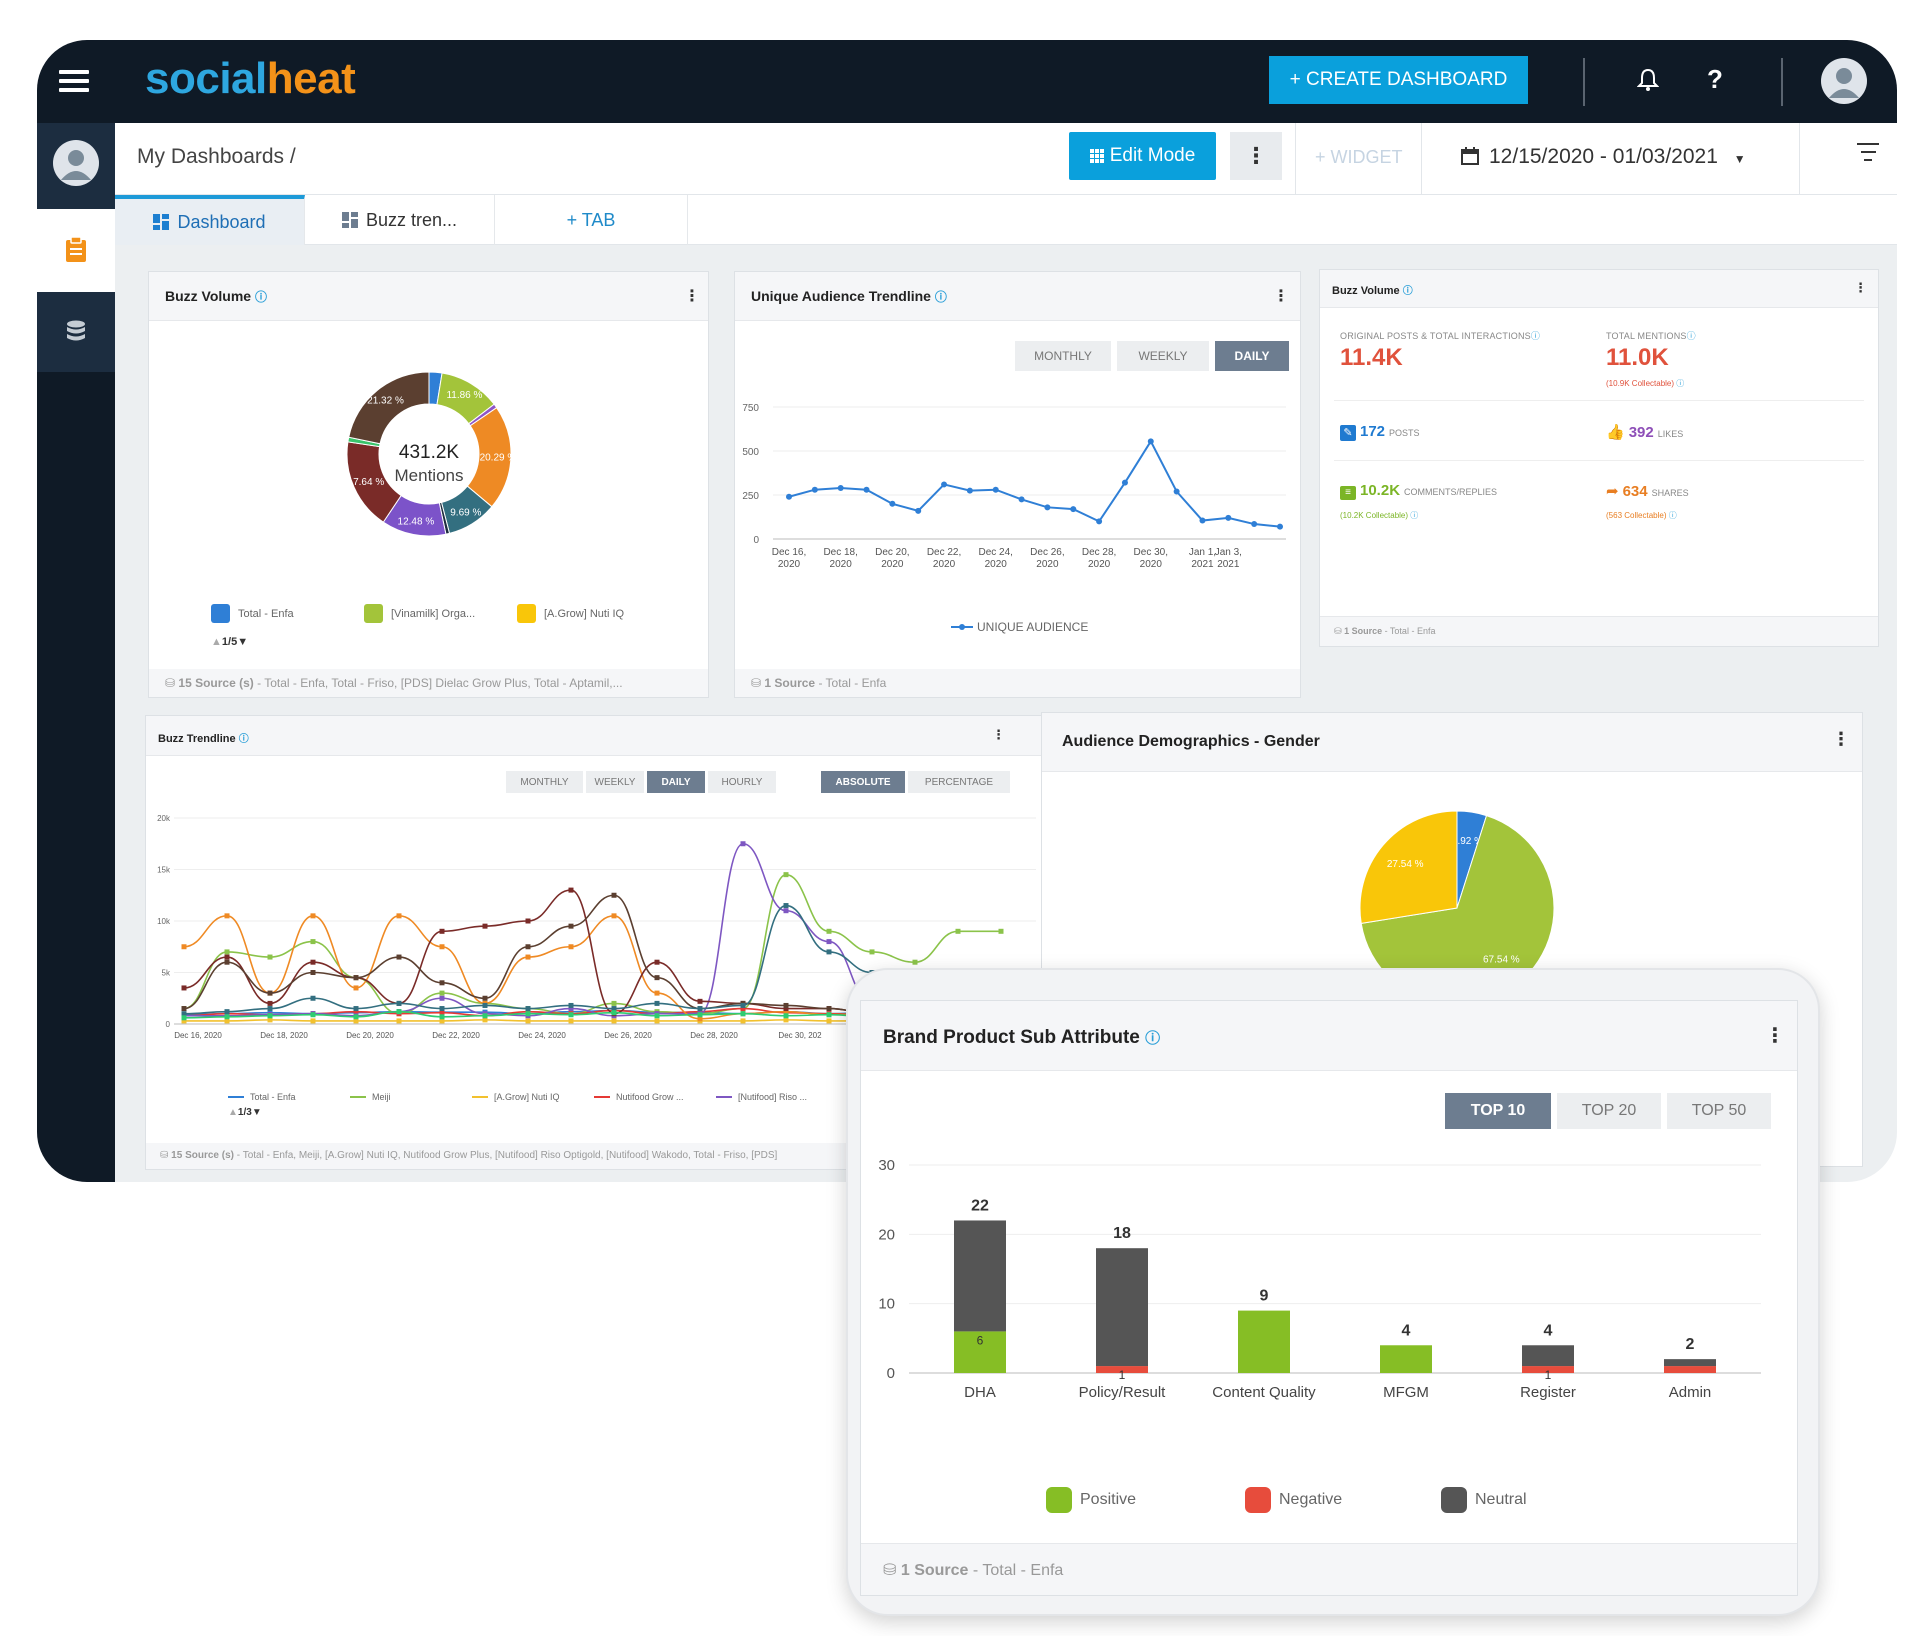 This screenshot has height=1636, width=1920. Describe the element at coordinates (1398, 80) in the screenshot. I see `create-dashboard-button: + CREATE DASHBOARD` at that location.